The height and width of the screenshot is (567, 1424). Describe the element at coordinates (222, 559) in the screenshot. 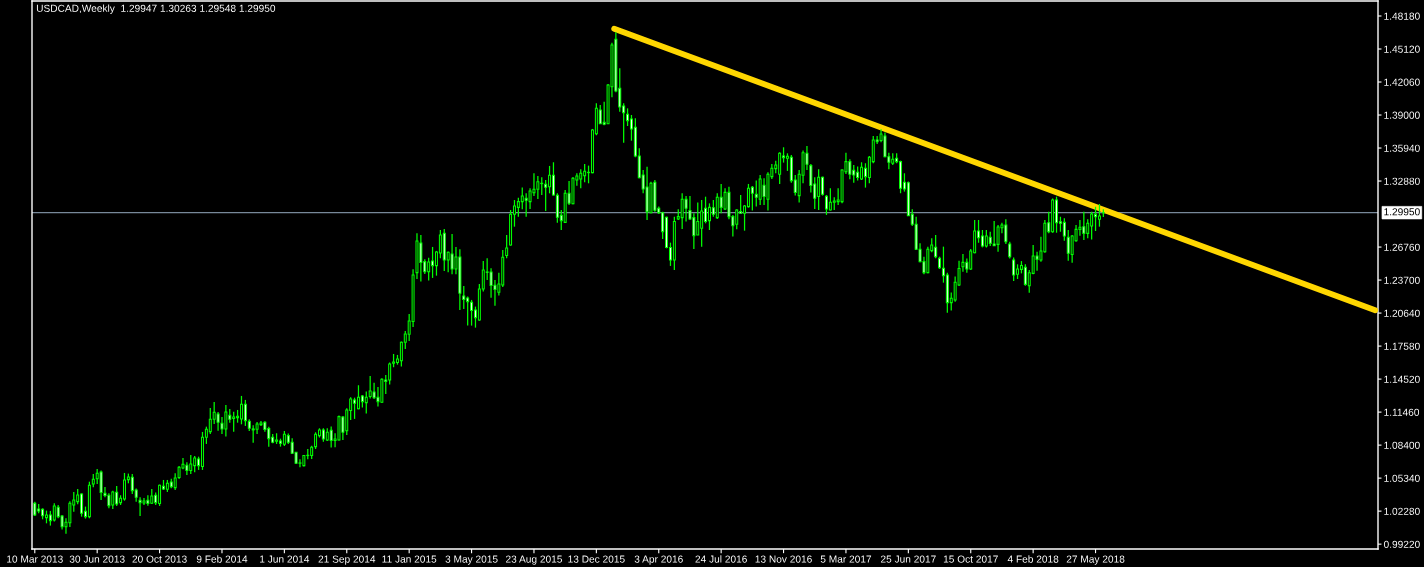

I see `x-tick-label: 9 Feb 2014` at that location.